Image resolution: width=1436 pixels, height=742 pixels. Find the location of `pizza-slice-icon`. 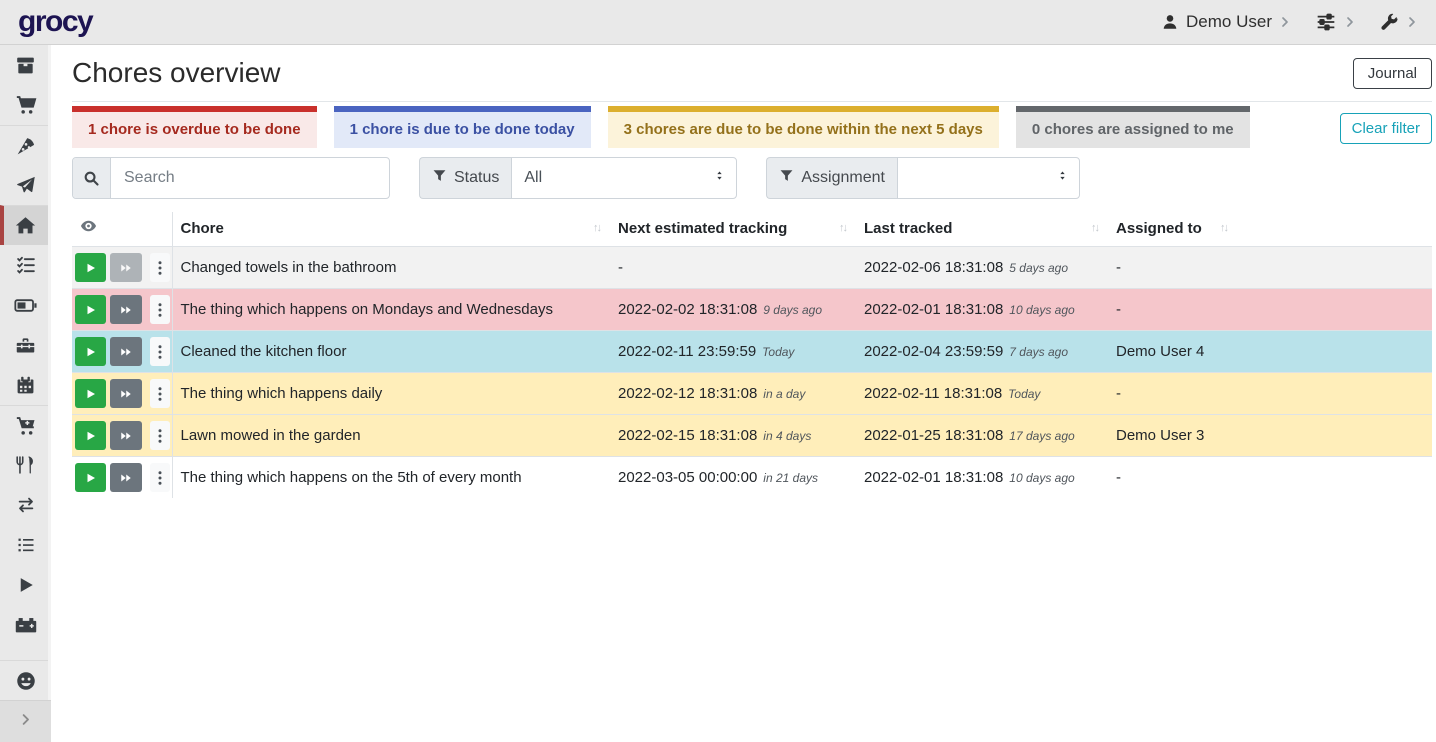

pizza-slice-icon is located at coordinates (26, 146).